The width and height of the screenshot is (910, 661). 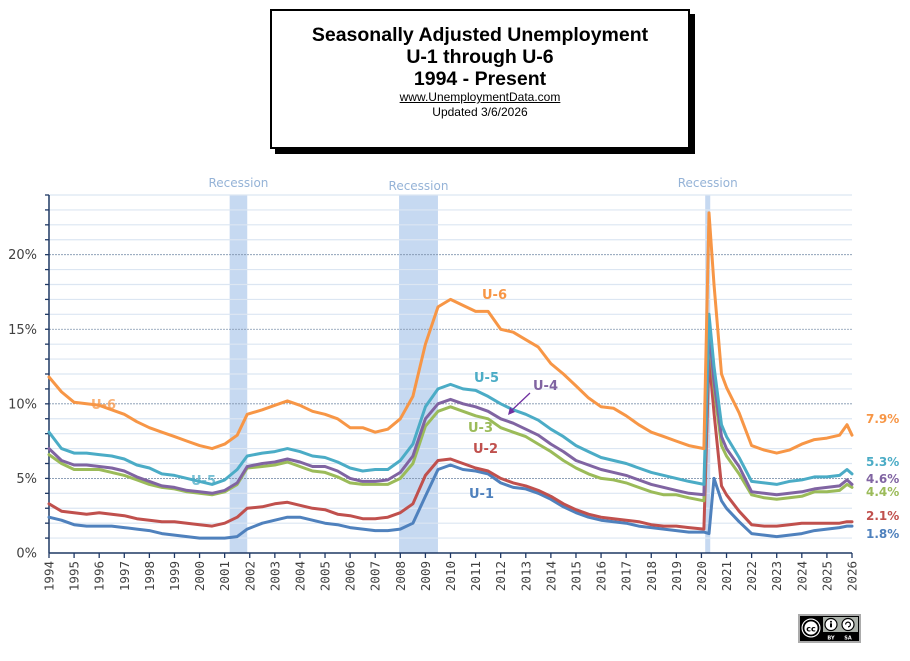 What do you see at coordinates (480, 112) in the screenshot?
I see `updated-date: Updated 3/6/2026` at bounding box center [480, 112].